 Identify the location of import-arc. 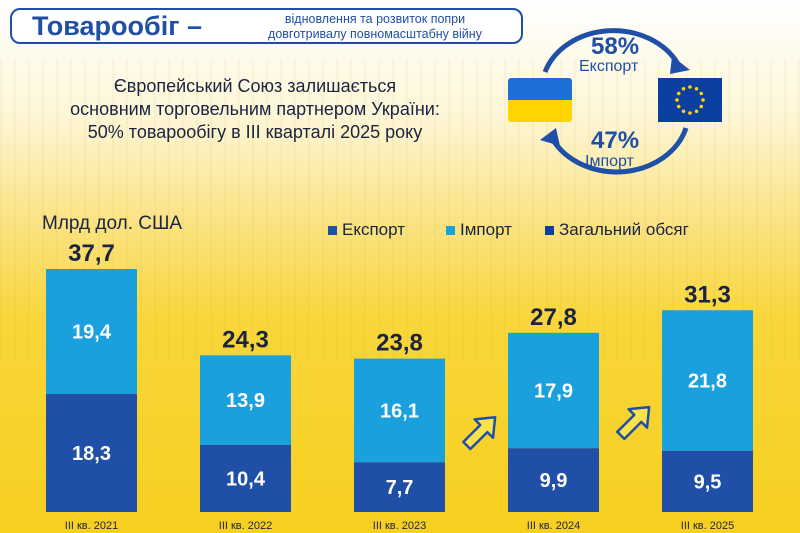
(619, 151).